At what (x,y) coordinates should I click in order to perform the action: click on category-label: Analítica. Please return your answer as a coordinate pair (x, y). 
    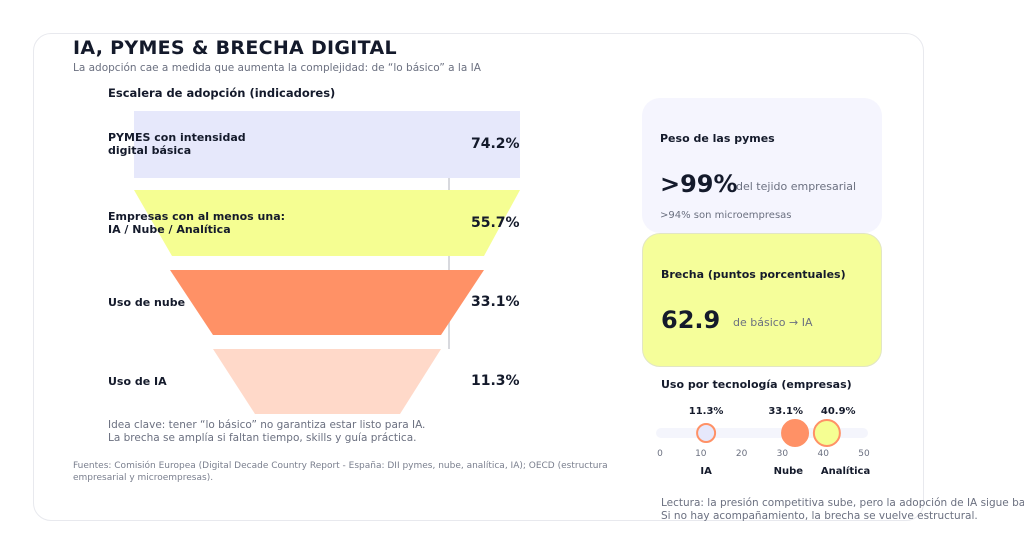
    Looking at the image, I should click on (845, 471).